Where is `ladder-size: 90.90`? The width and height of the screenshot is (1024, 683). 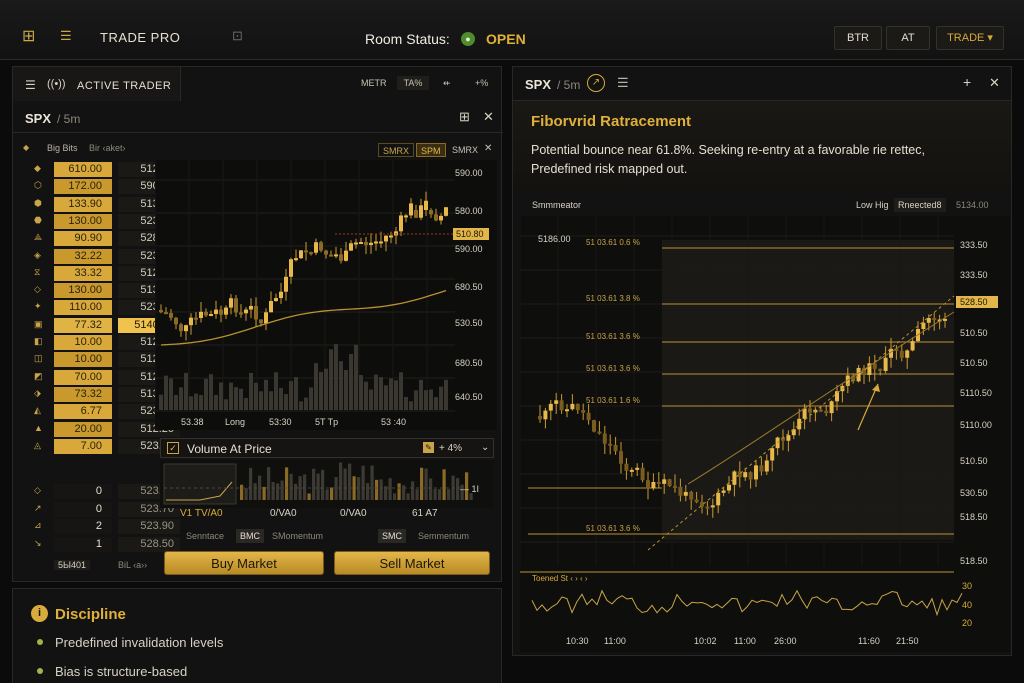
ladder-size: 90.90 is located at coordinates (83, 239).